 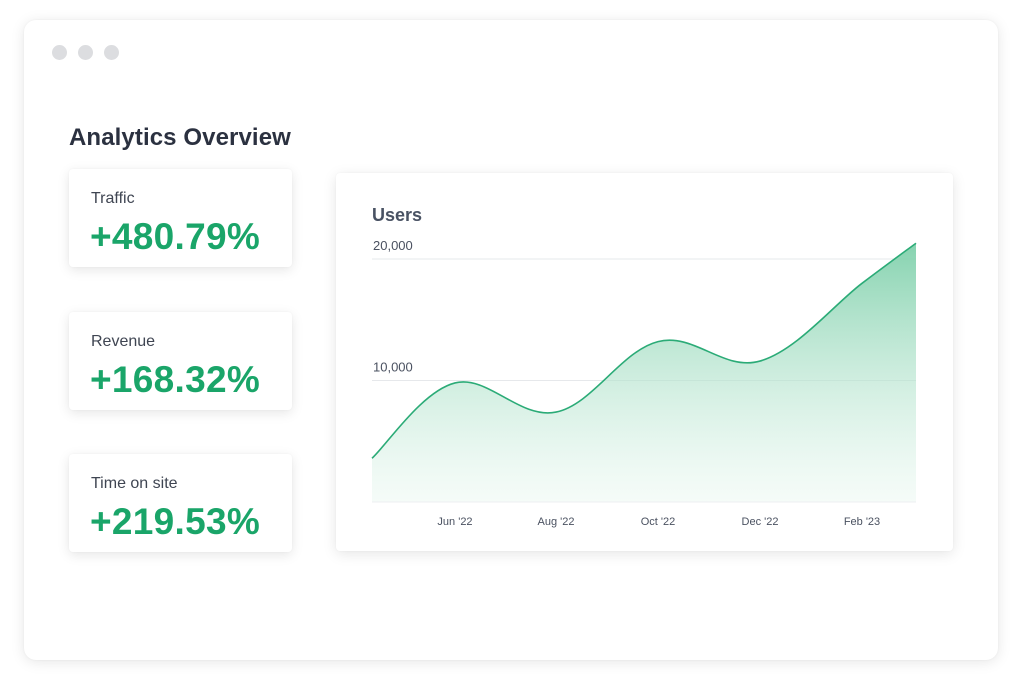 I want to click on window-dot-minimize, so click(x=85, y=52).